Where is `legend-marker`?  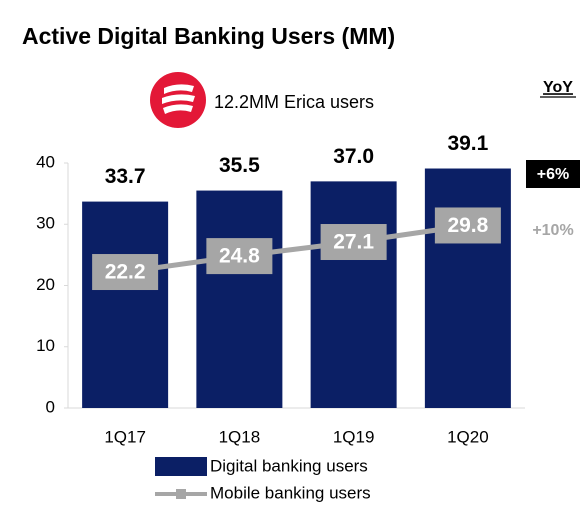 legend-marker is located at coordinates (181, 494).